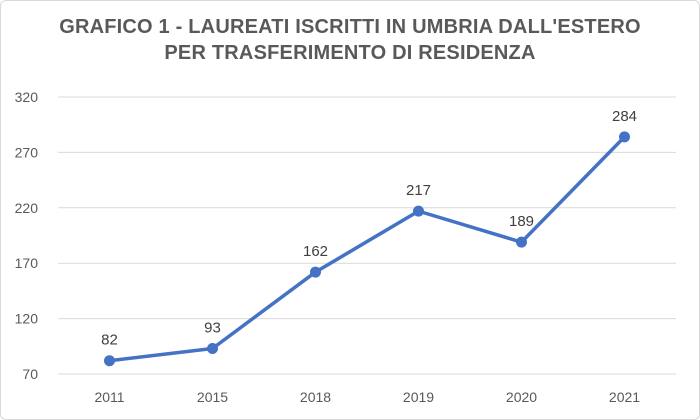 Image resolution: width=700 pixels, height=420 pixels. Describe the element at coordinates (624, 137) in the screenshot. I see `data-point-2021` at that location.